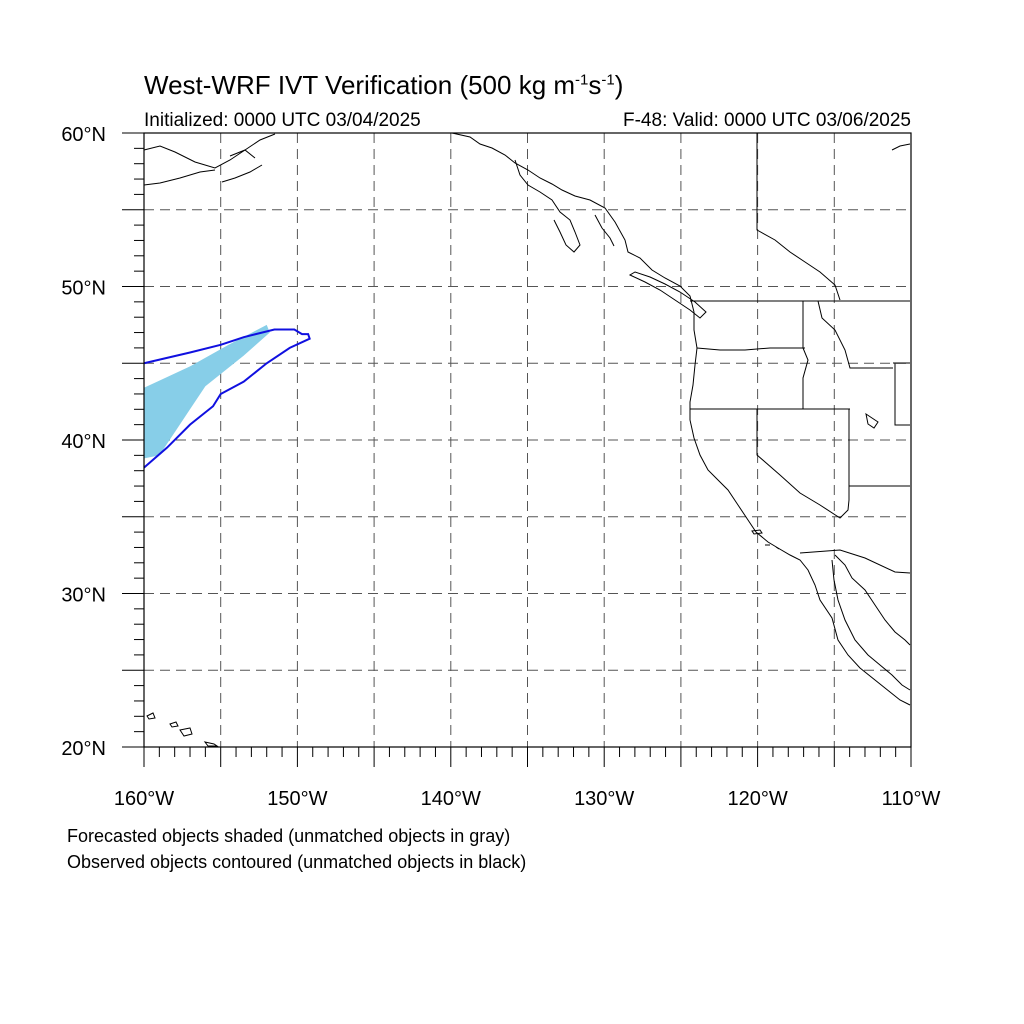 This screenshot has height=1024, width=1024. Describe the element at coordinates (855, 334) in the screenshot. I see `idaho-montana-border` at that location.